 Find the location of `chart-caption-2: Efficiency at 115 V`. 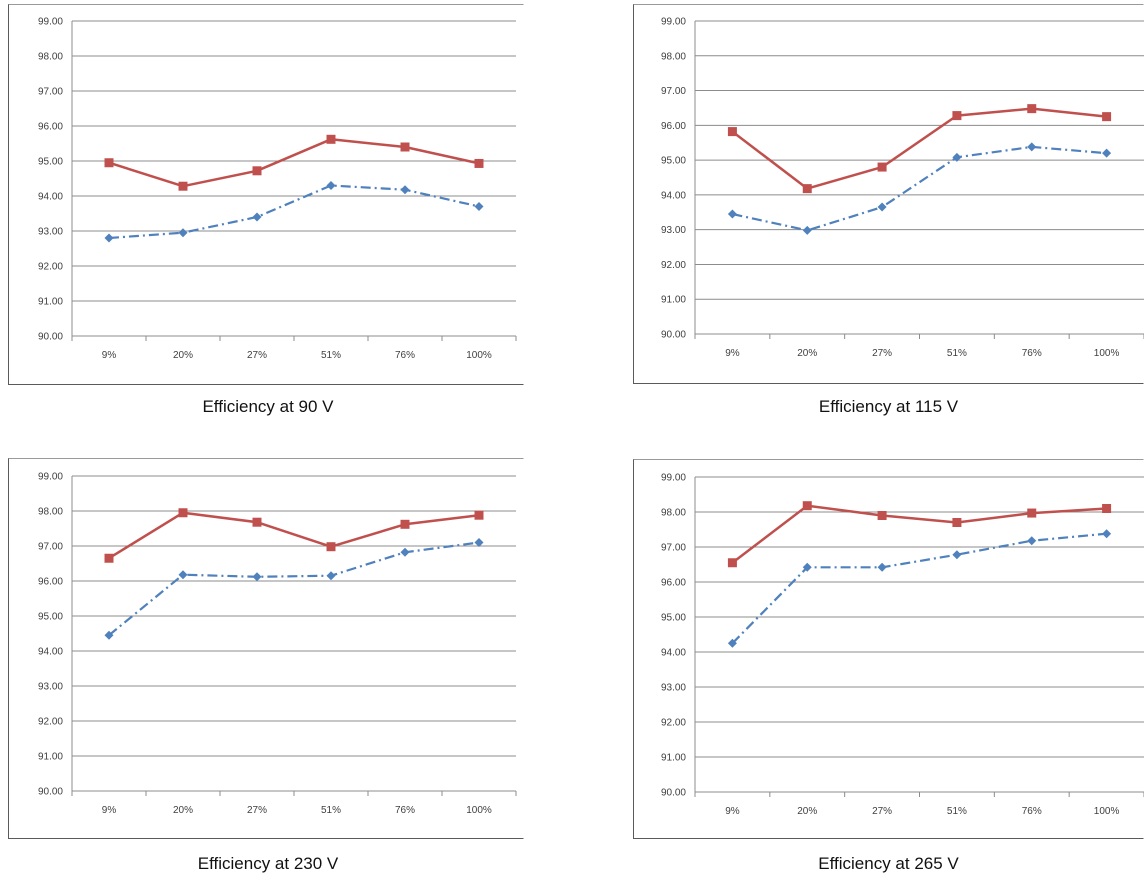

chart-caption-2: Efficiency at 115 V is located at coordinates (888, 406).